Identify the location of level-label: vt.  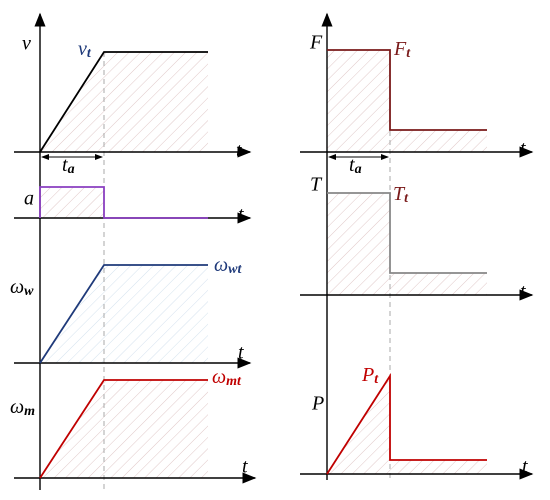
(85, 50).